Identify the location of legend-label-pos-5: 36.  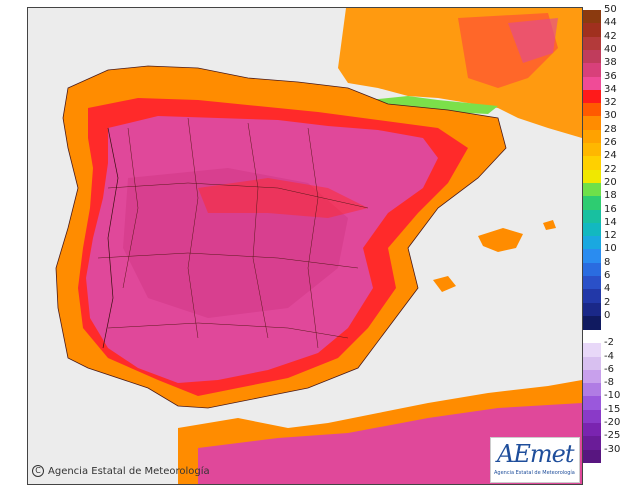
(610, 76).